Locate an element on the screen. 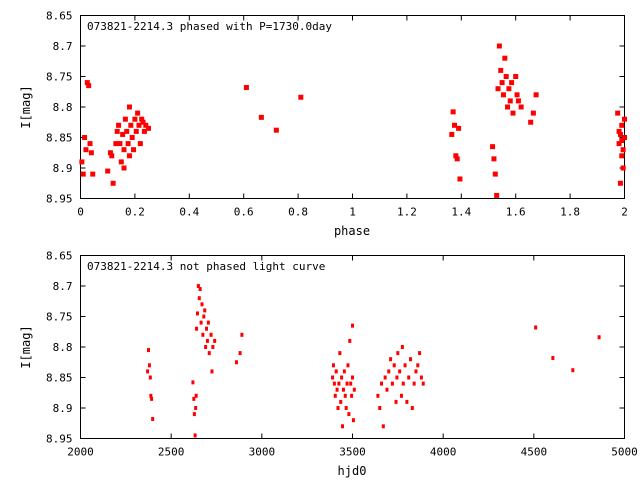 The image size is (640, 480). y-tick-label: 8.85 is located at coordinates (59, 378).